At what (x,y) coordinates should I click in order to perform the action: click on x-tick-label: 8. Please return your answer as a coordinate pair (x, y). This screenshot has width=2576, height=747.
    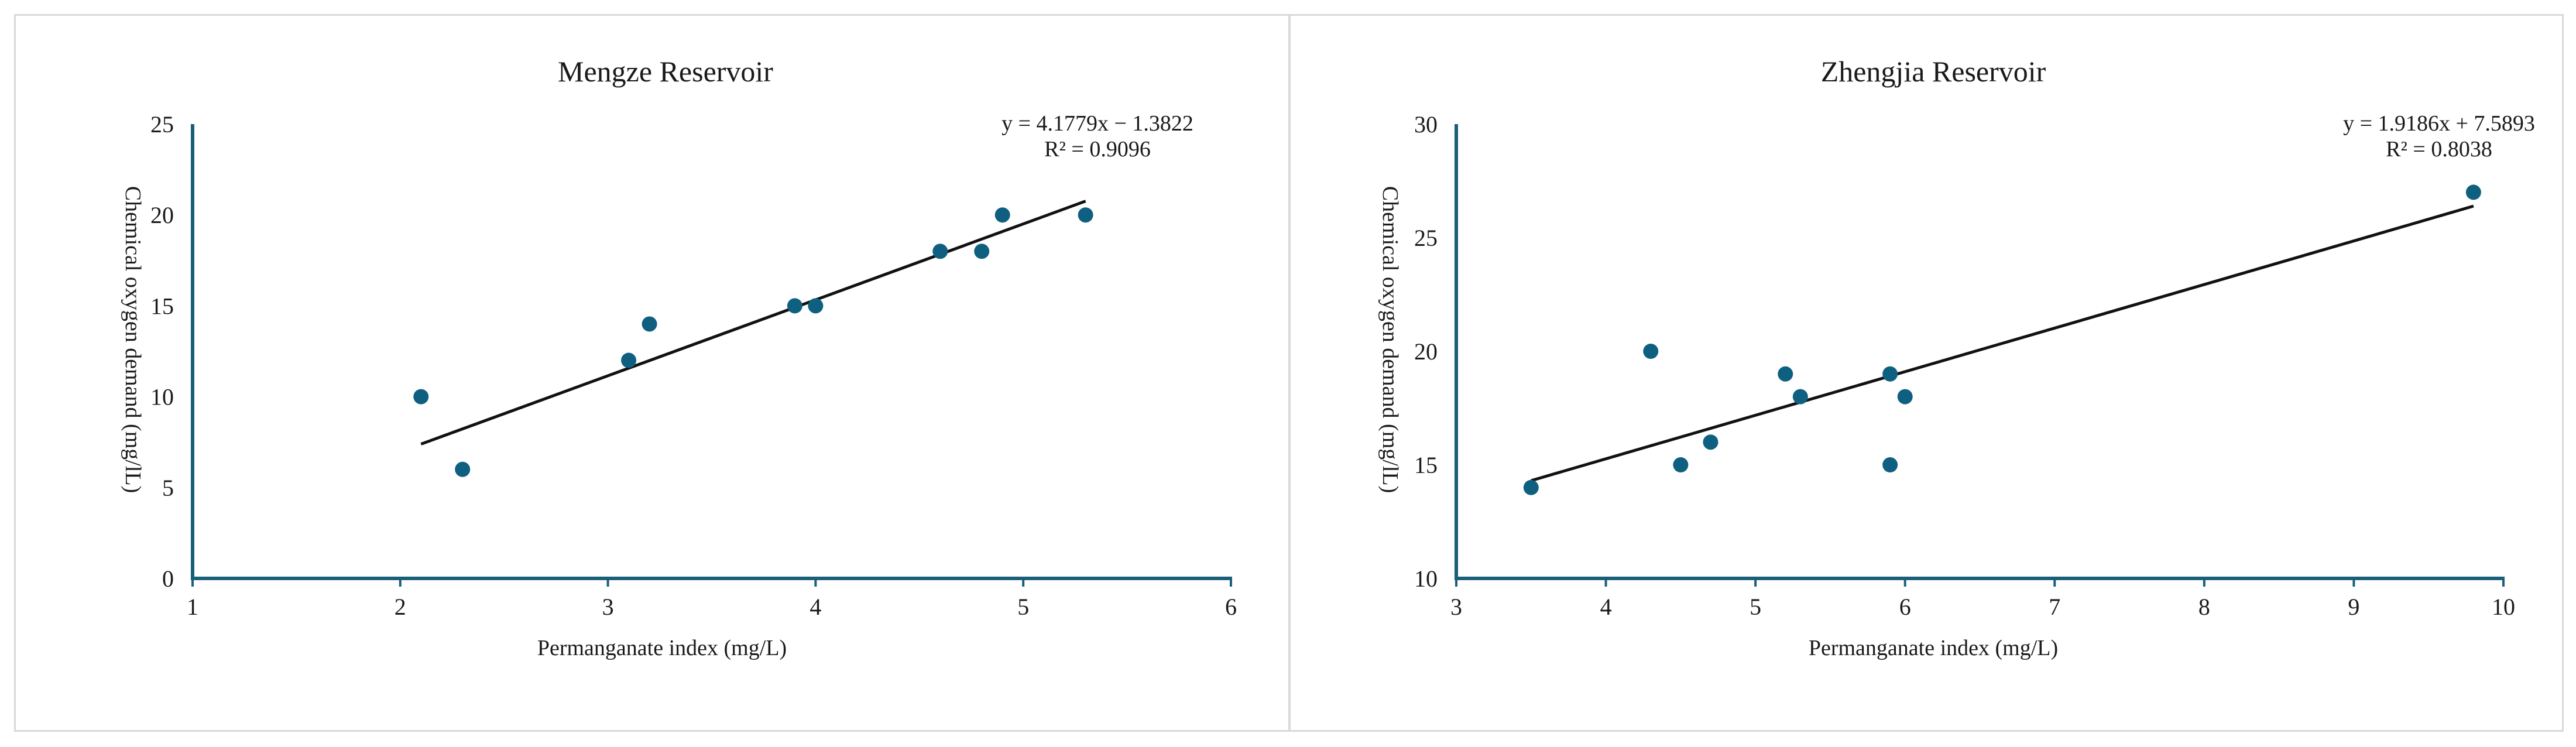
    Looking at the image, I should click on (2204, 607).